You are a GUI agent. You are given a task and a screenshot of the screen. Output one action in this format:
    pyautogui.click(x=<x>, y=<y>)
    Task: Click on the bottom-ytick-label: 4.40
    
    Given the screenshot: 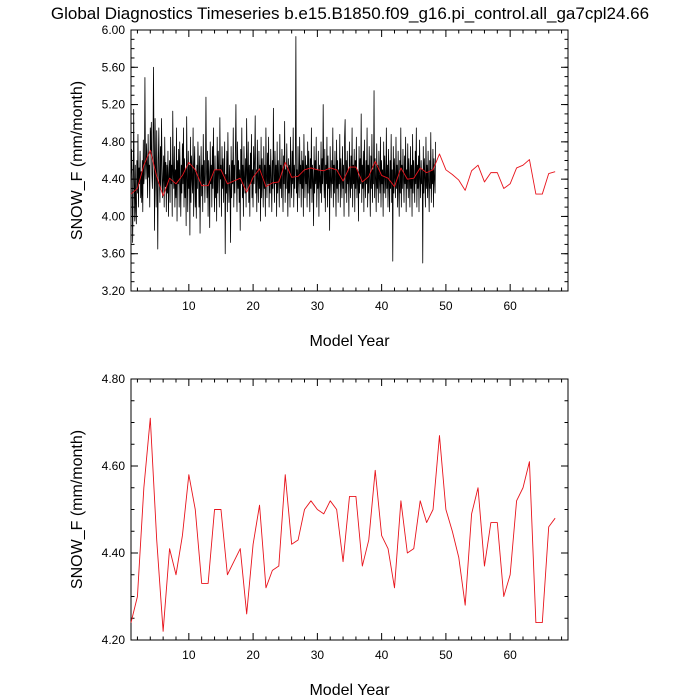 What is the action you would take?
    pyautogui.click(x=114, y=553)
    